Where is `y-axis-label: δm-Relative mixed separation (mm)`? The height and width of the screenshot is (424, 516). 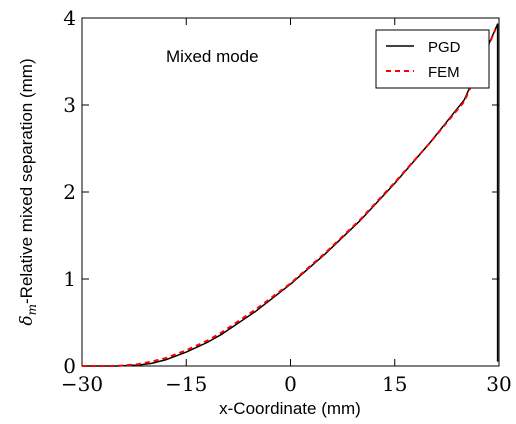
y-axis-label: δm-Relative mixed separation (mm) is located at coordinates (28, 191).